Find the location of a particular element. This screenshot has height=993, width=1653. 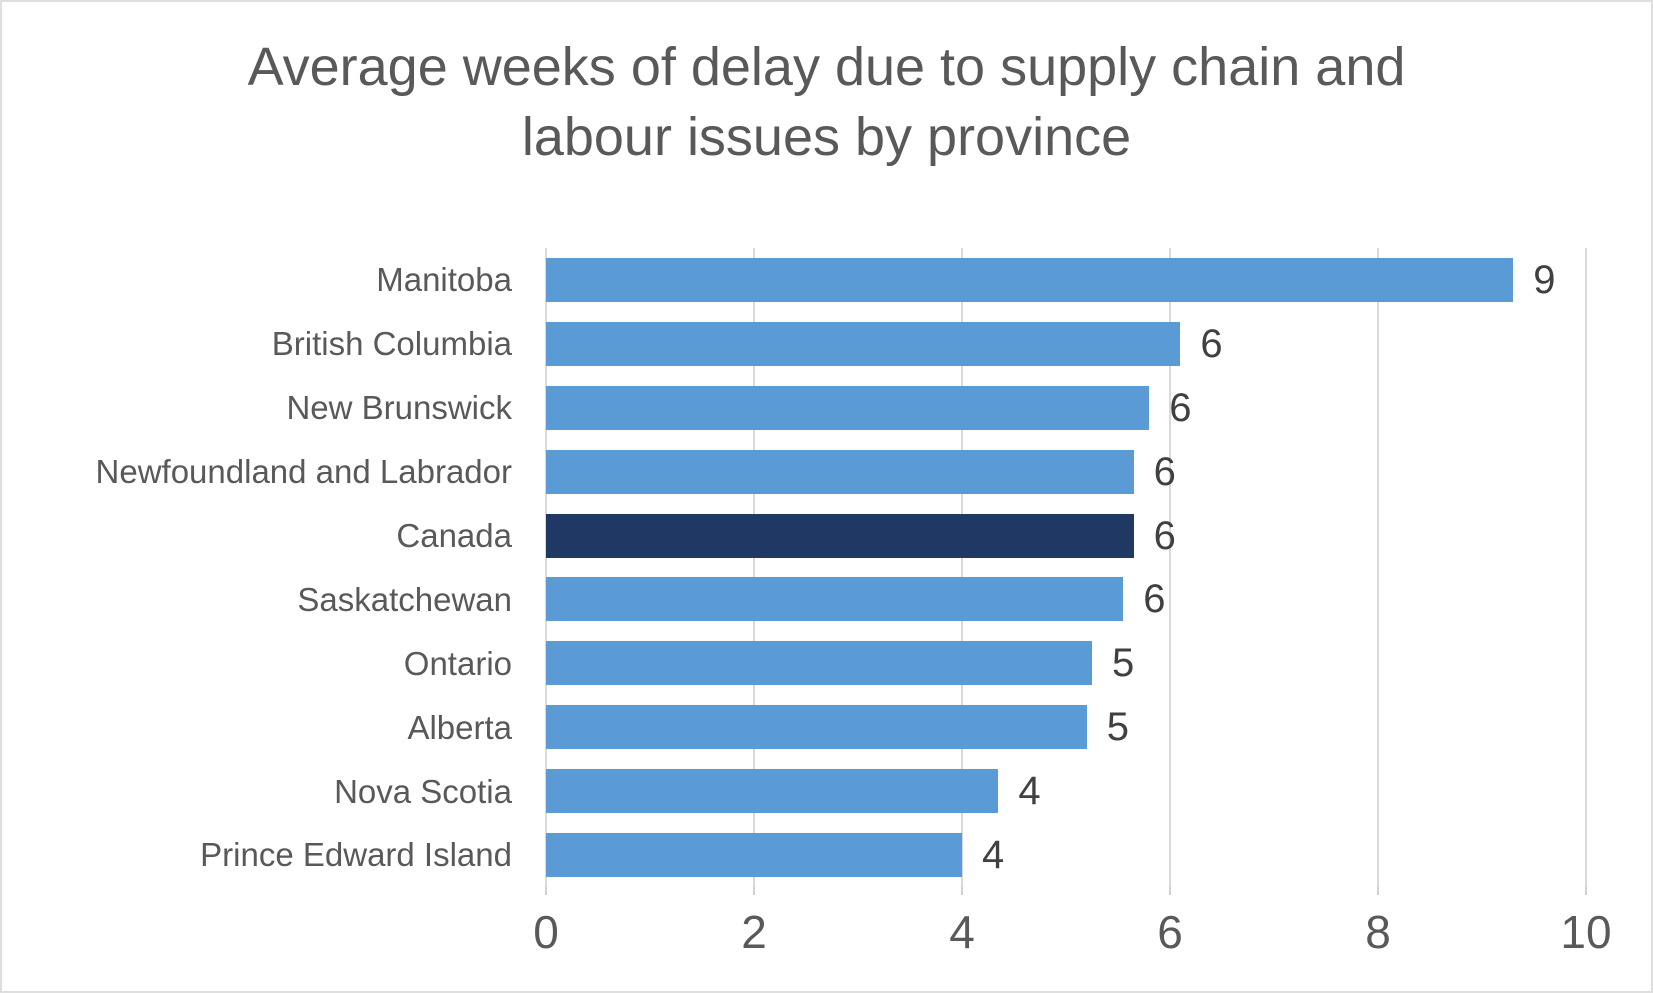

category-label-canada: Canada is located at coordinates (454, 535).